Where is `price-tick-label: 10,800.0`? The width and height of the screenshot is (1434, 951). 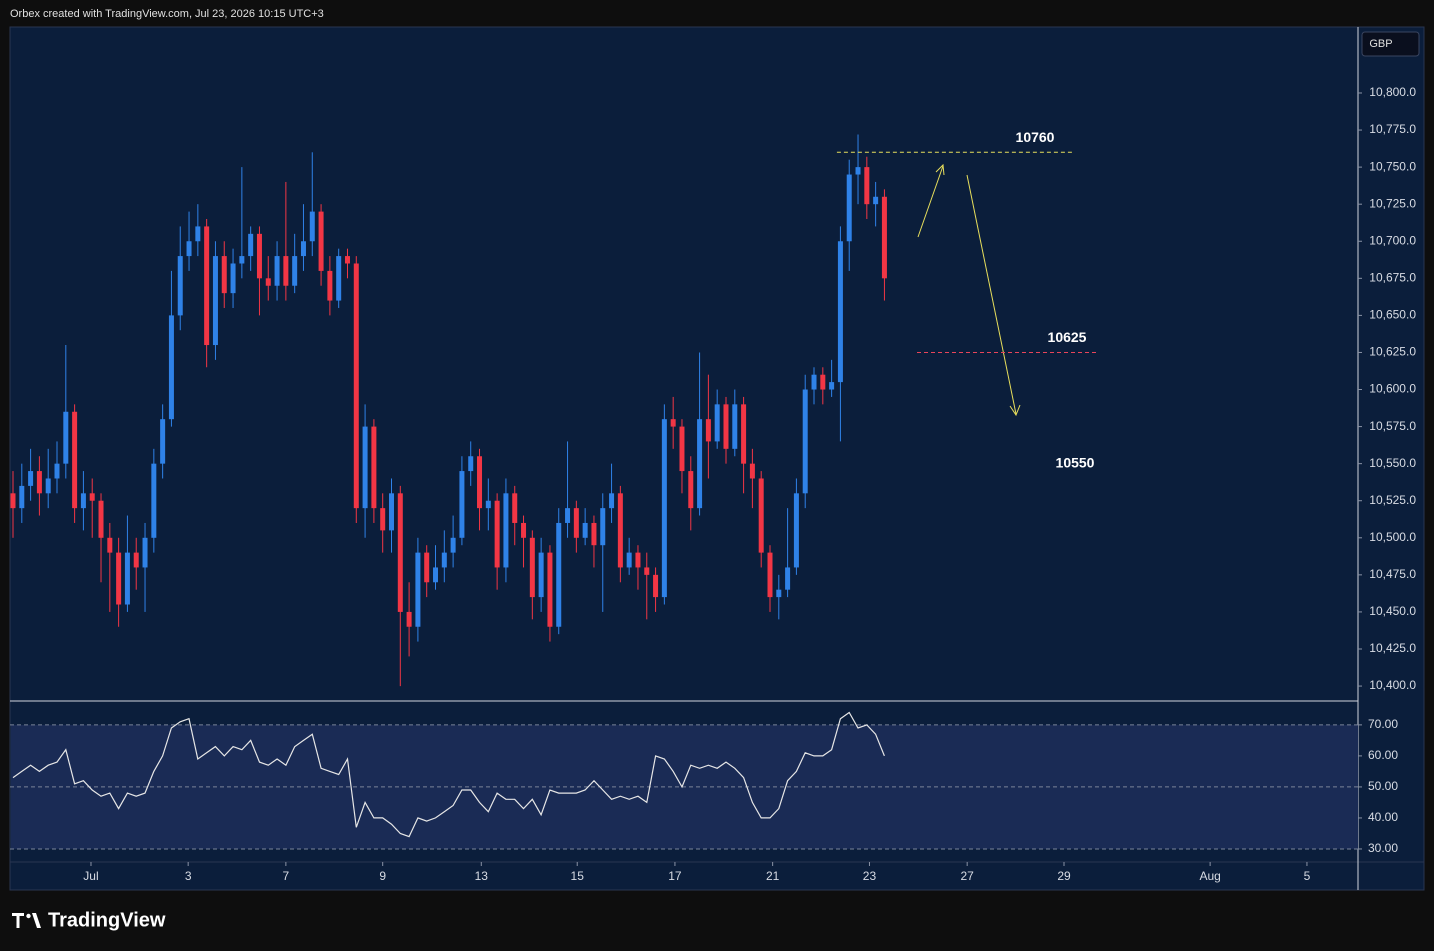
price-tick-label: 10,800.0 is located at coordinates (1392, 92).